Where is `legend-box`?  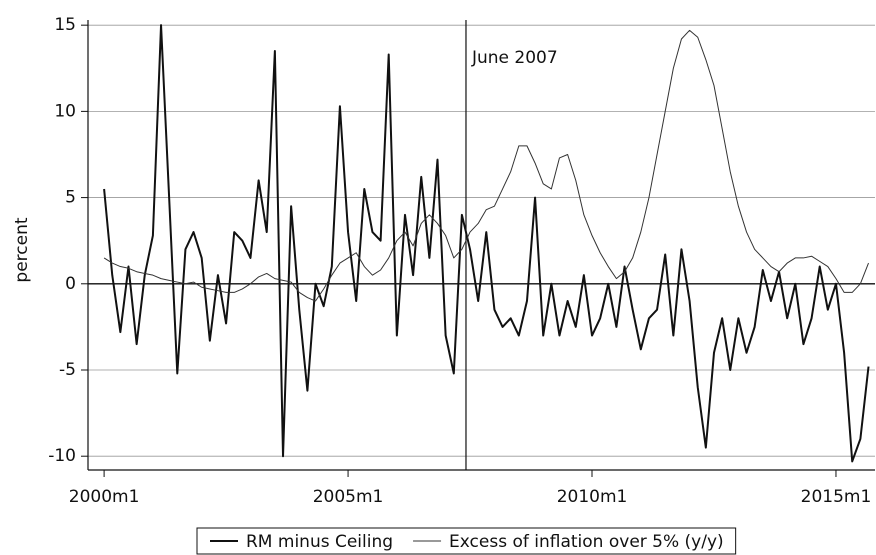
legend-box is located at coordinates (466, 541).